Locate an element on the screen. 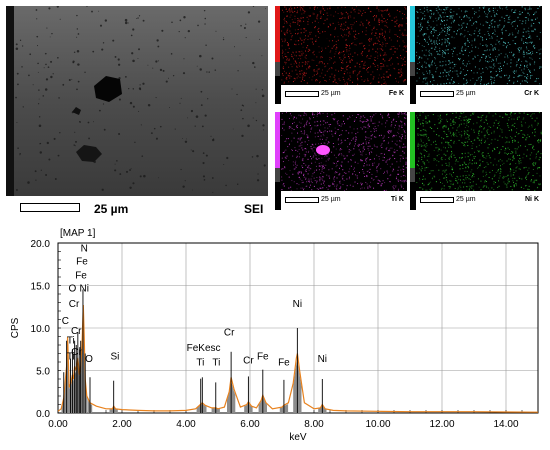  x-tick-label: 12.00 is located at coordinates (441, 424).